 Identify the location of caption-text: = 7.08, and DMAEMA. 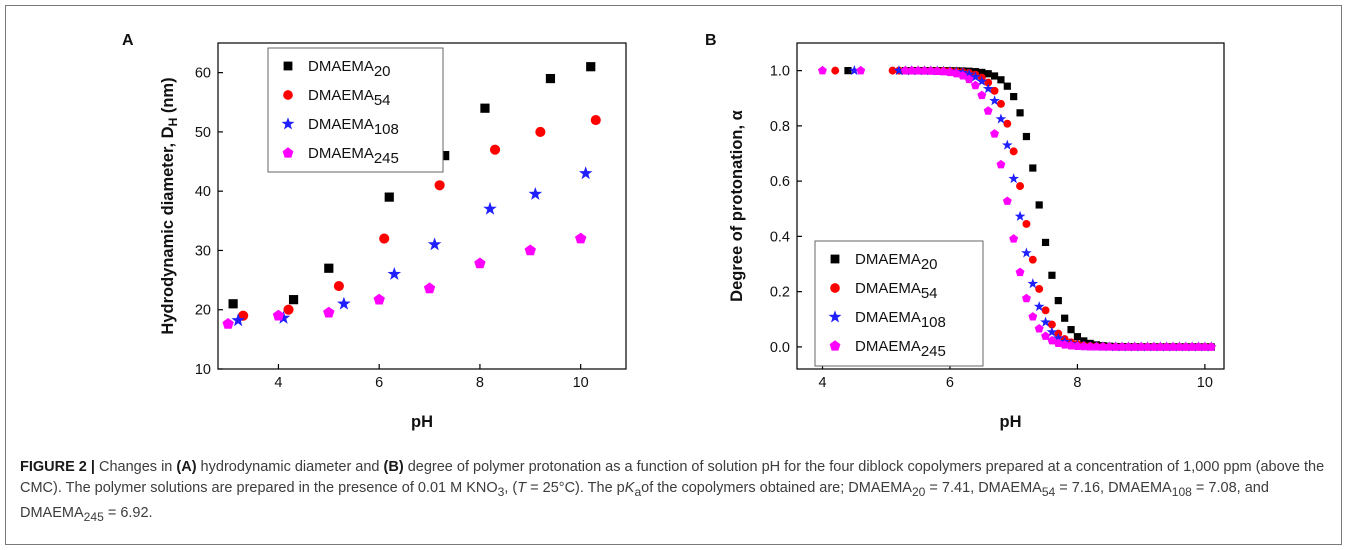
(644, 500).